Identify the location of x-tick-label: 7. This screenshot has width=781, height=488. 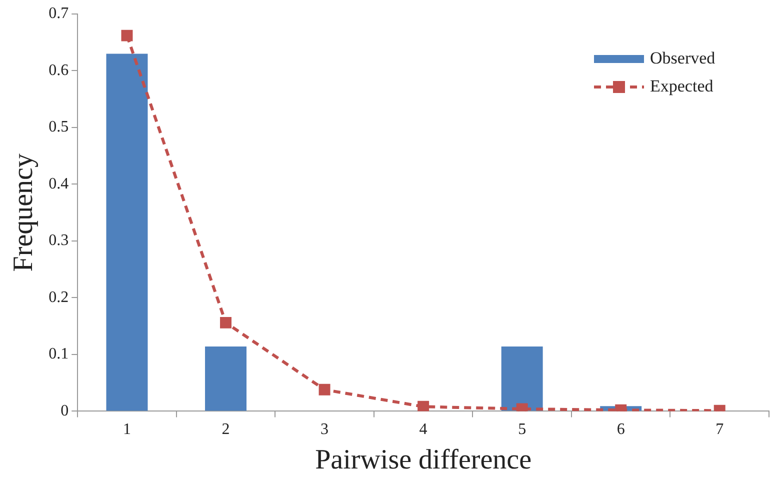
(720, 429).